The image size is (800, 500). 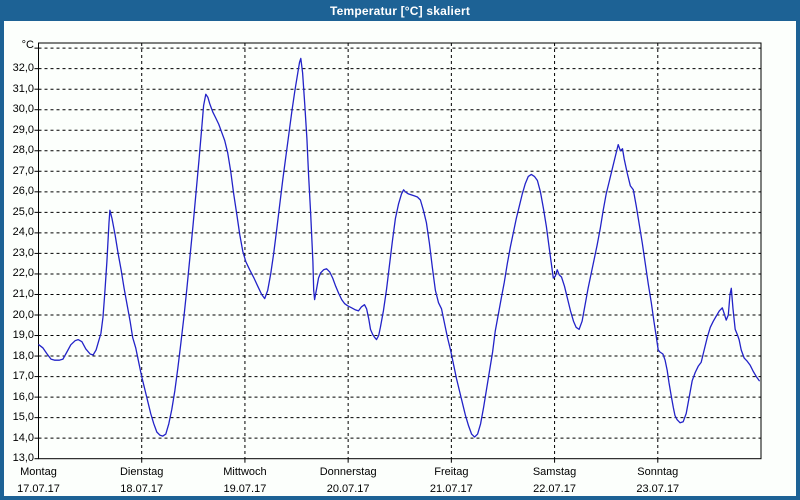 I want to click on x-axis-day-label: Mittwoch, so click(x=245, y=472).